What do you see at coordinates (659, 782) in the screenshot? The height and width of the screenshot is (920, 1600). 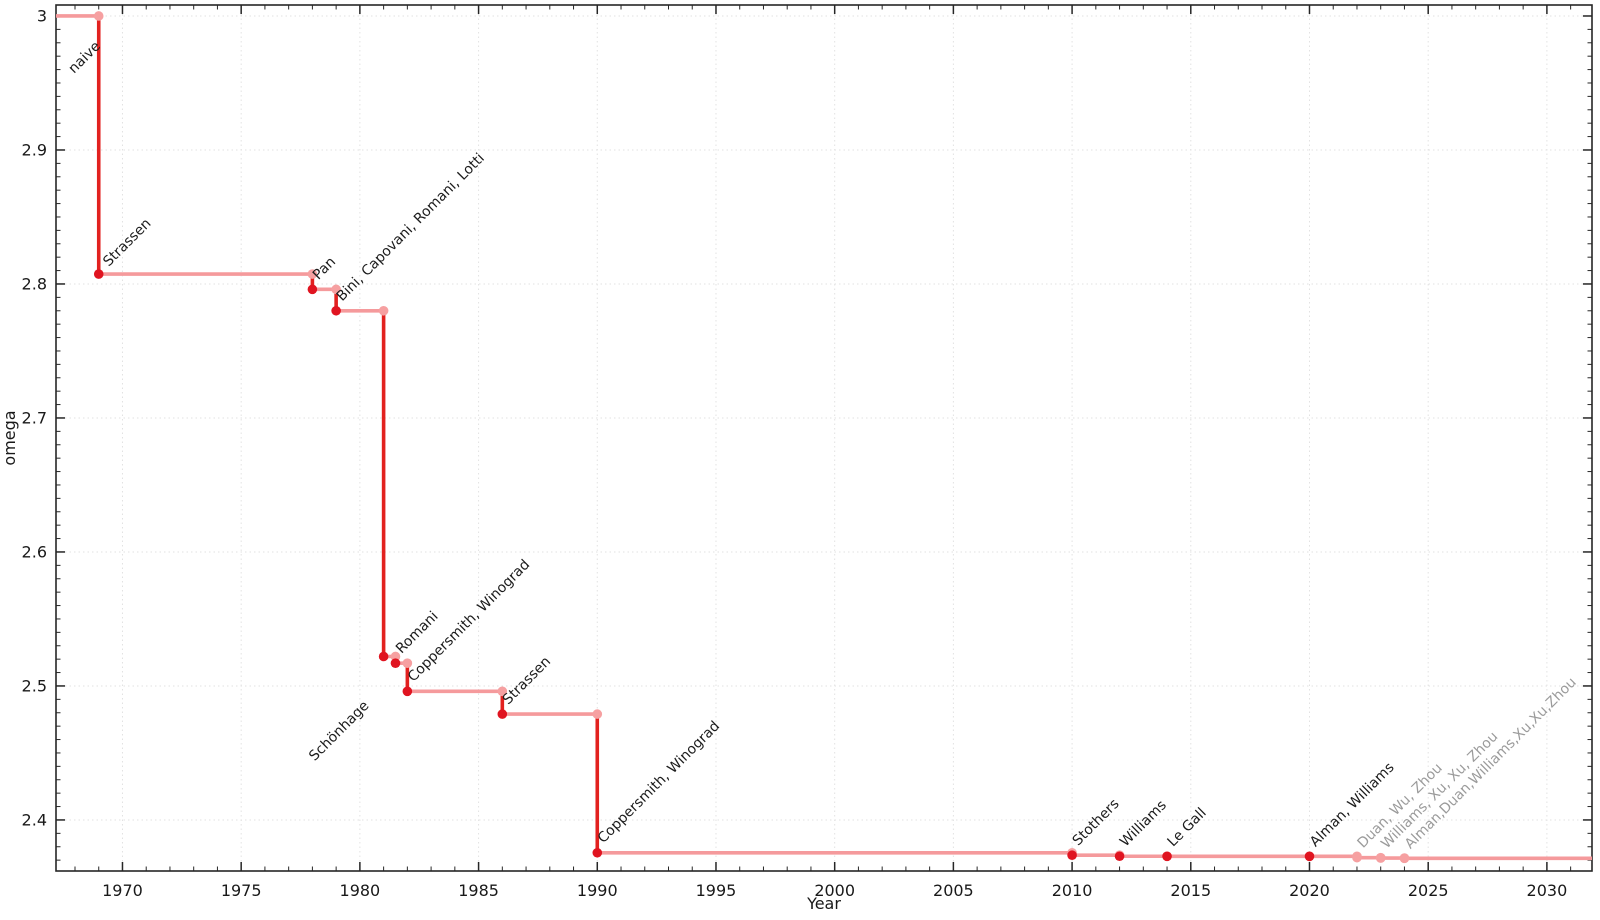 I see `point-label: Coppersmith, Winograd` at bounding box center [659, 782].